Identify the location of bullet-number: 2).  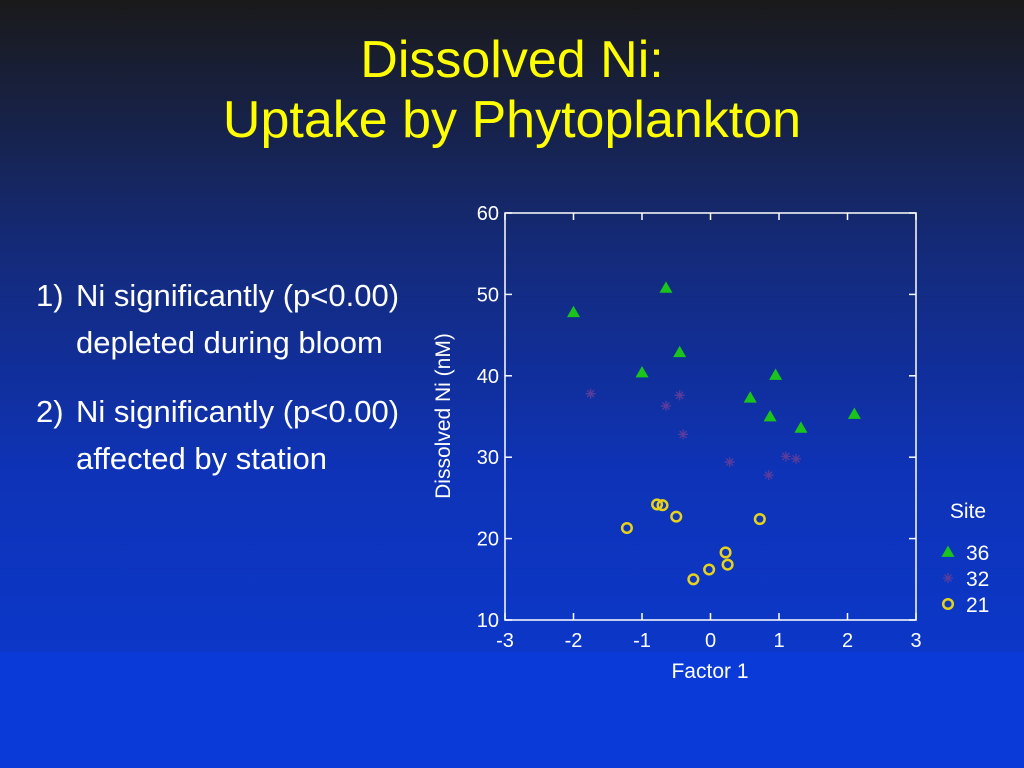
(50, 411).